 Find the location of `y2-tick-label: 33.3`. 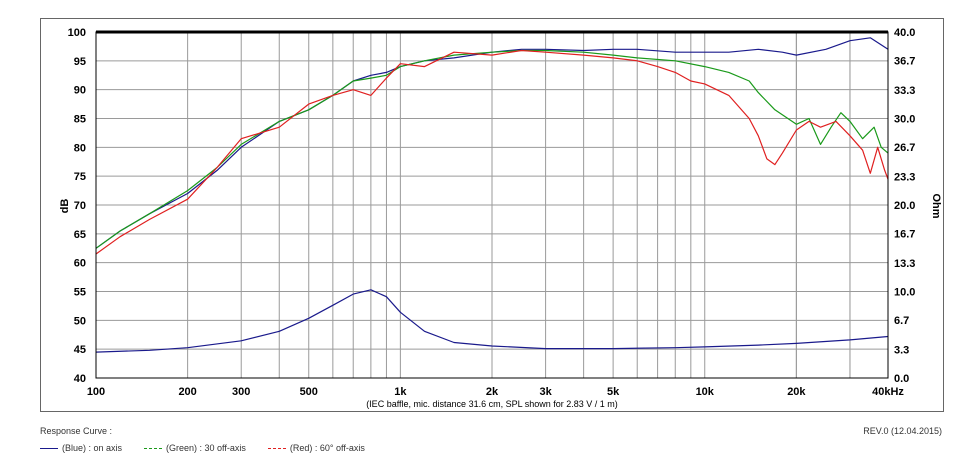

y2-tick-label: 33.3 is located at coordinates (904, 91).